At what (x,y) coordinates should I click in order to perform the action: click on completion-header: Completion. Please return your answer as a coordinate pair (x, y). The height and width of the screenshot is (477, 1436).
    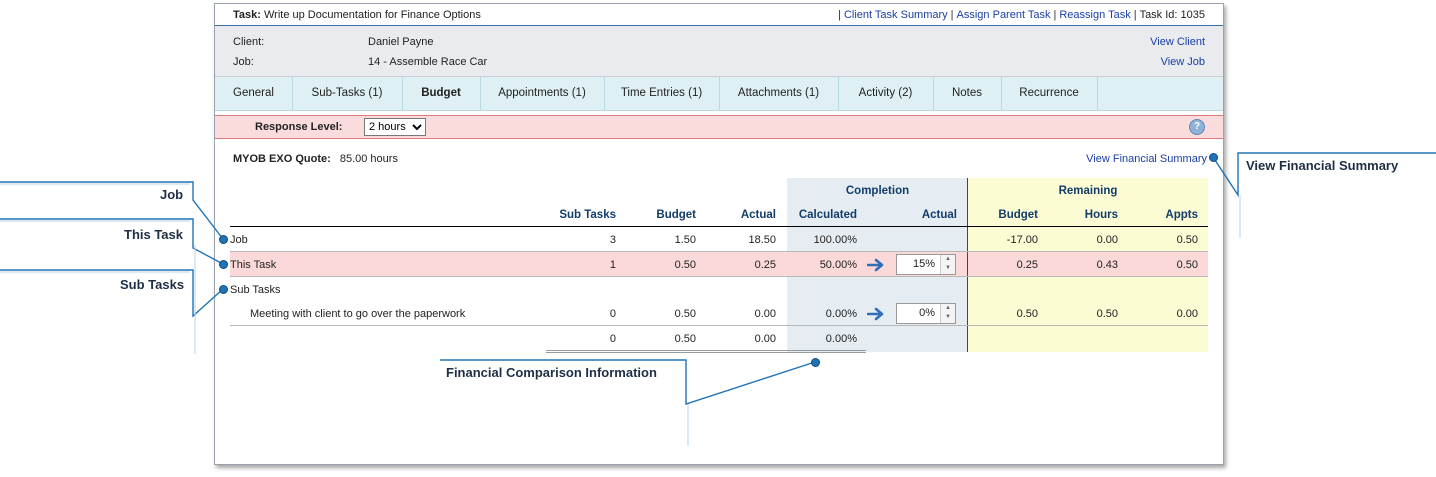
    Looking at the image, I should click on (877, 191).